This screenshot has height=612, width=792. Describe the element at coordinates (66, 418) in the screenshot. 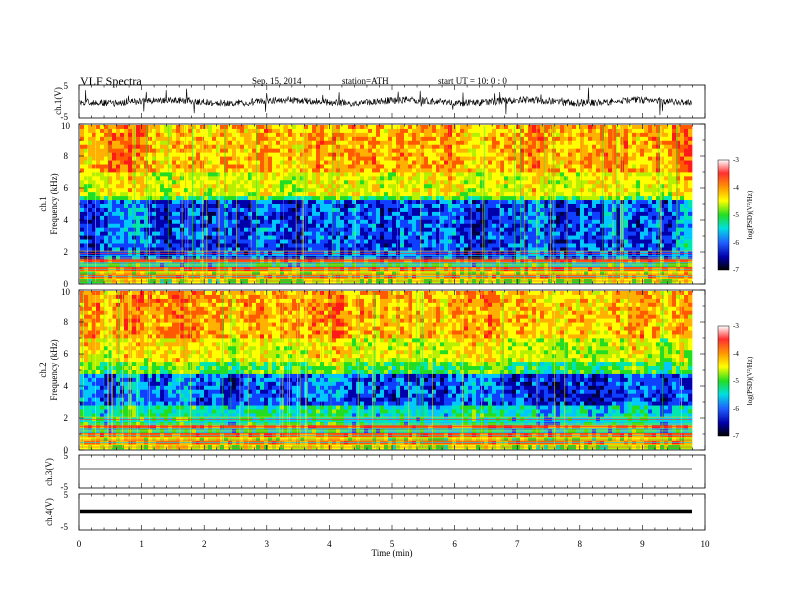

I see `ch2-freq-tick-2: 2` at that location.